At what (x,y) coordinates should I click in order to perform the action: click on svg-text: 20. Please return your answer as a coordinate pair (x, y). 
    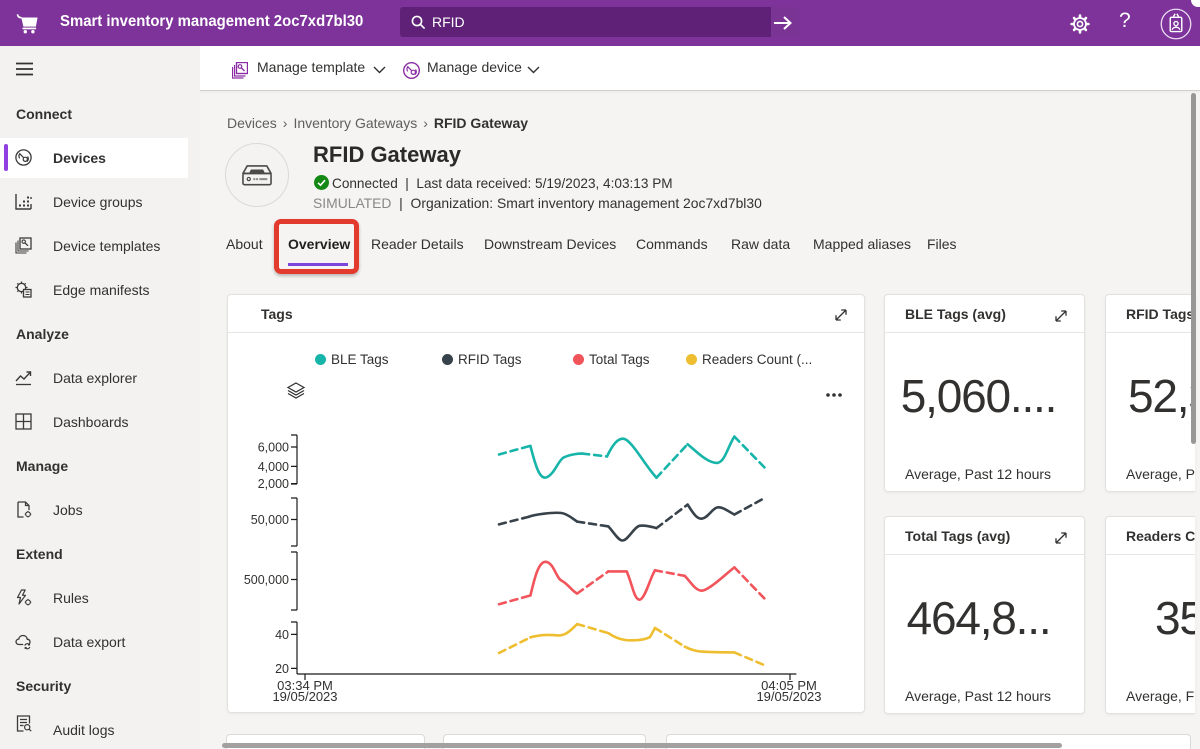
    Looking at the image, I should click on (282, 669).